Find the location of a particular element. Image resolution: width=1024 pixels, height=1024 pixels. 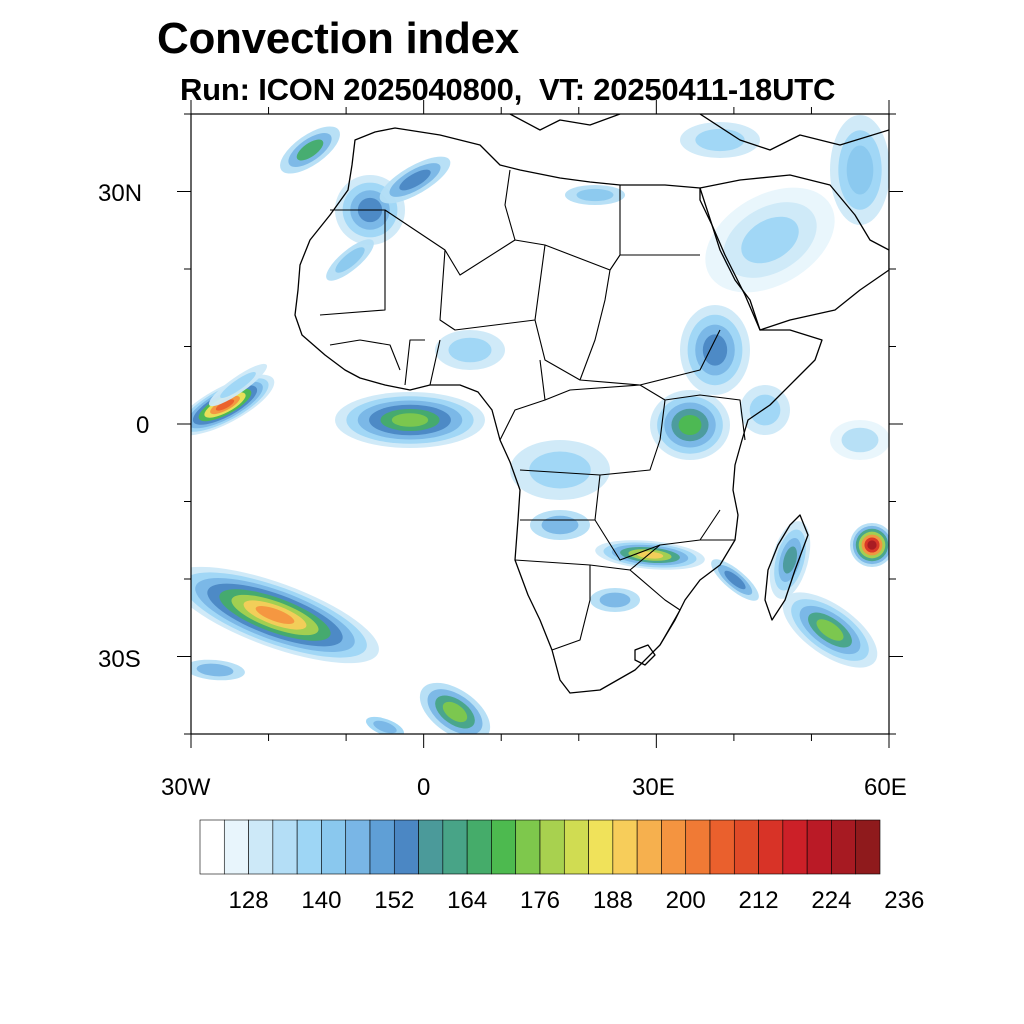

colorbar-label: 212 is located at coordinates (758, 900).